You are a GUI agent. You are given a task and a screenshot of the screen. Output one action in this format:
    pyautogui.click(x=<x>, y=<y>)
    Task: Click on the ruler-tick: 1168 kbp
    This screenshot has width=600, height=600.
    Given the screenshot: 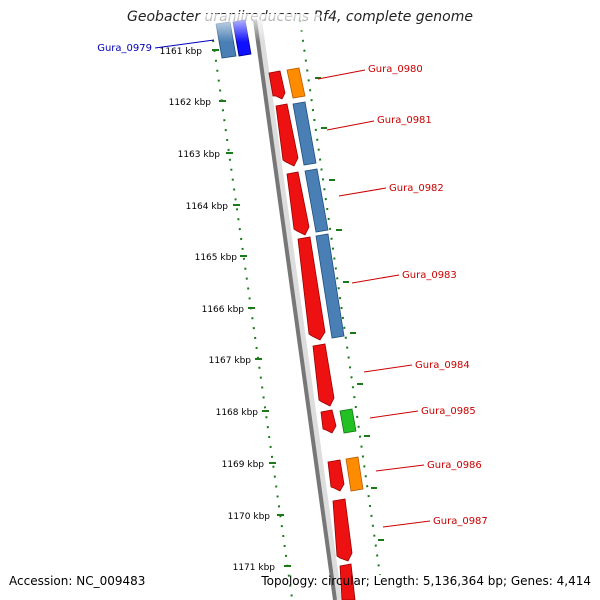 What is the action you would take?
    pyautogui.click(x=242, y=413)
    